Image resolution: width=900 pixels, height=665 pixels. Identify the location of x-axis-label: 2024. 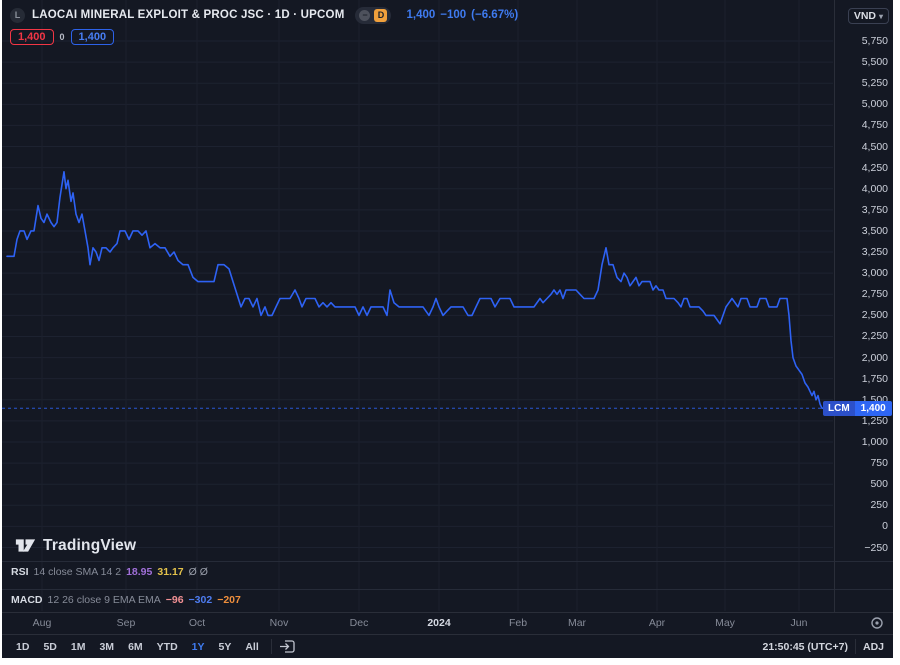
(439, 623).